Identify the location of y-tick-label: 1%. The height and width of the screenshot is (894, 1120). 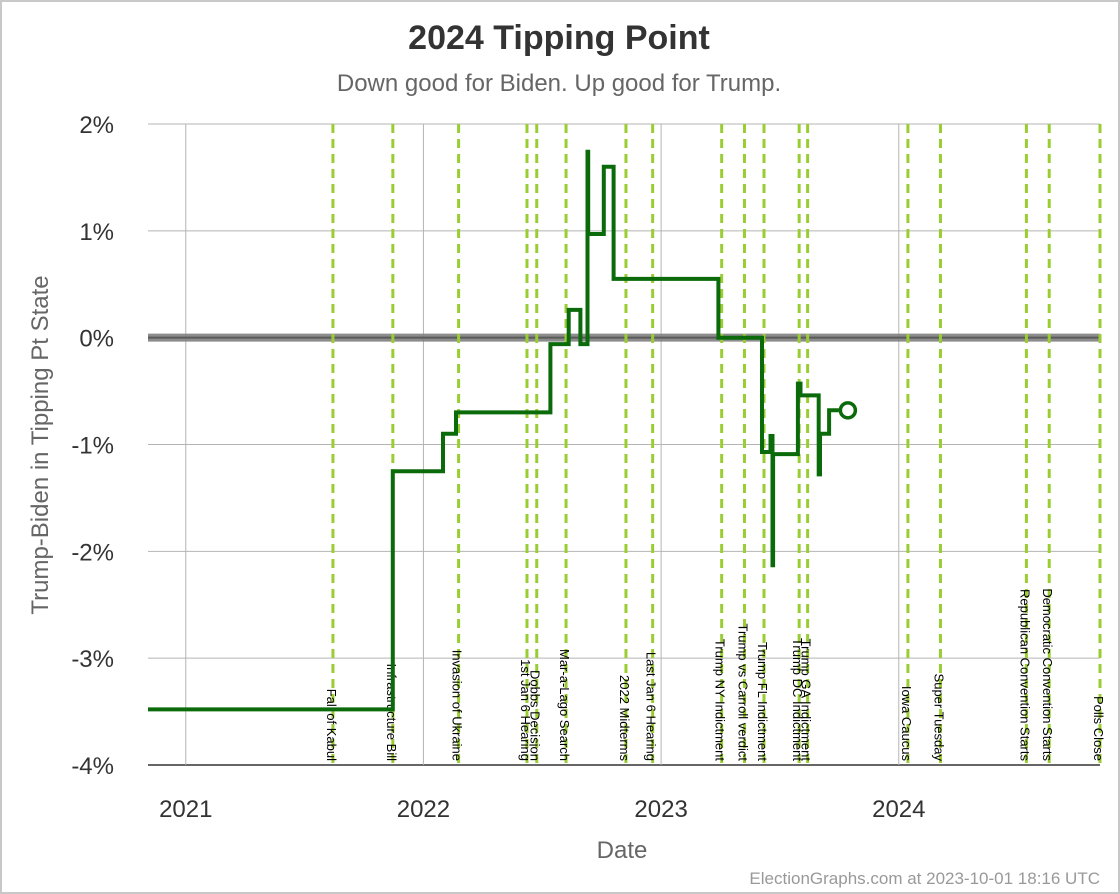
(96, 232).